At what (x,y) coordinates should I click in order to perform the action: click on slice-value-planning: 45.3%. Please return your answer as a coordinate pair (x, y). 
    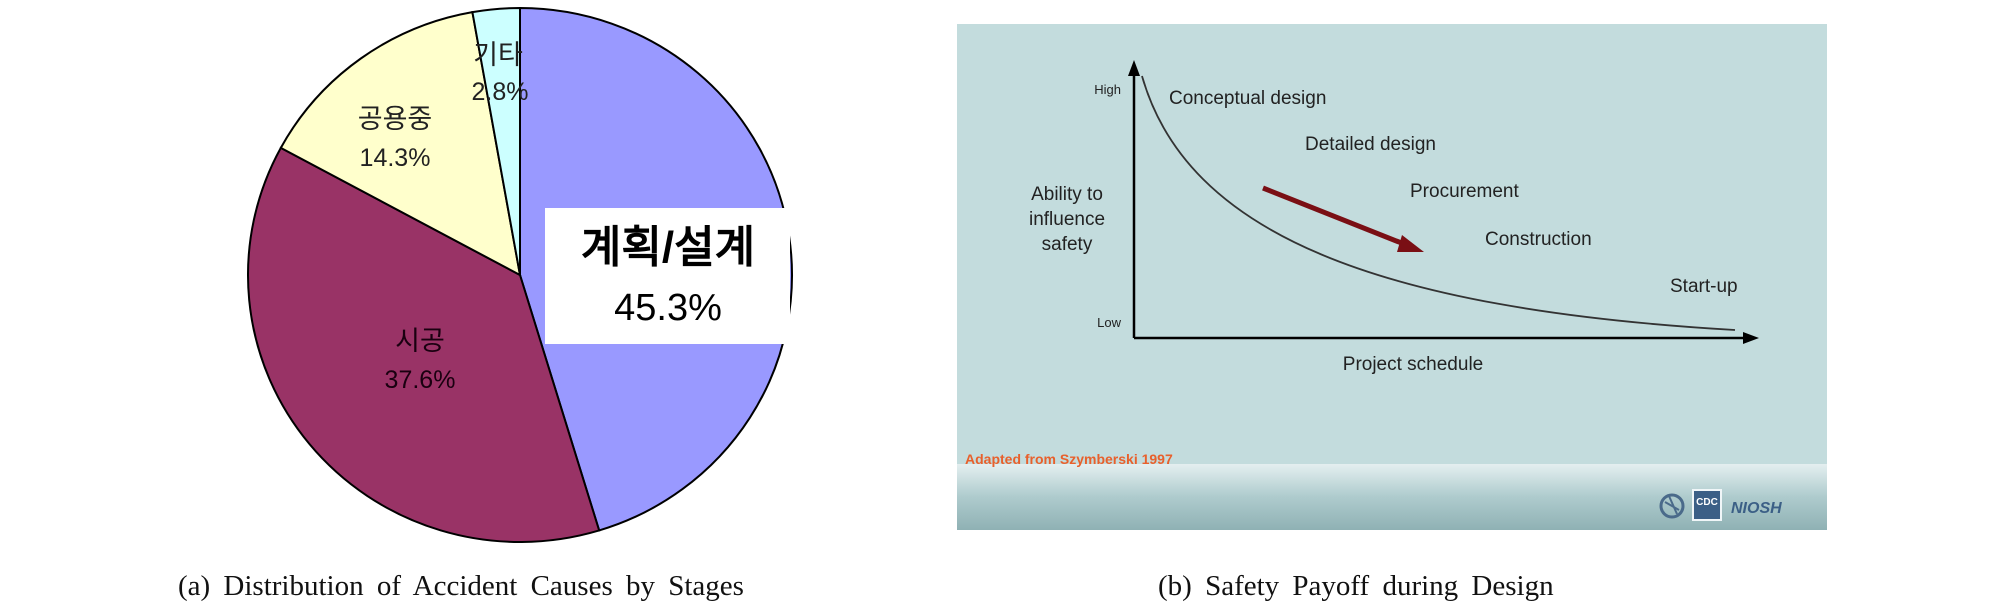
    Looking at the image, I should click on (668, 308).